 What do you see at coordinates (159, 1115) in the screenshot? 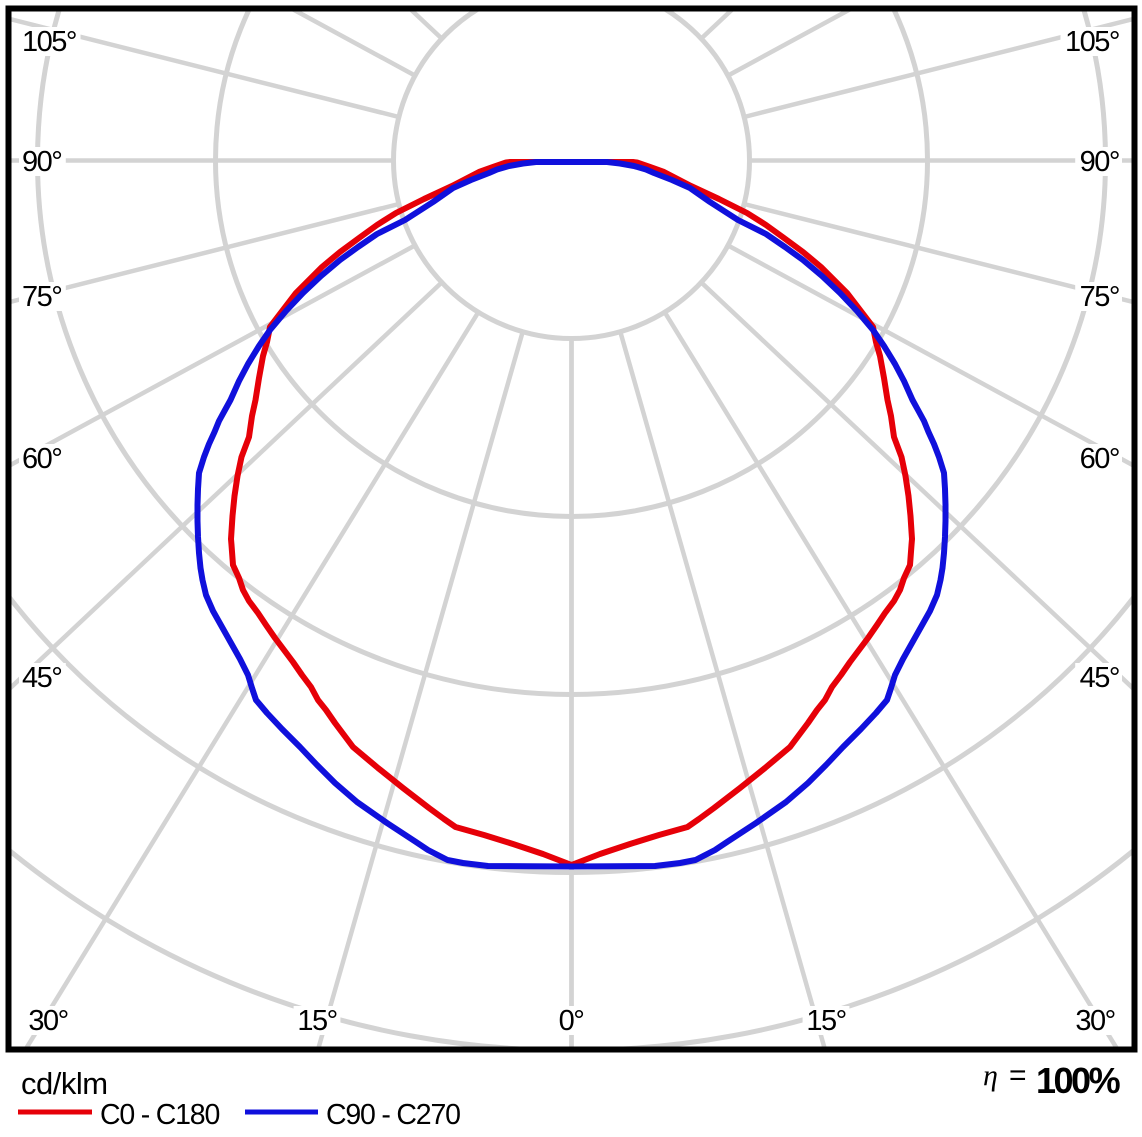
I see `svg-text: C0 - C180` at bounding box center [159, 1115].